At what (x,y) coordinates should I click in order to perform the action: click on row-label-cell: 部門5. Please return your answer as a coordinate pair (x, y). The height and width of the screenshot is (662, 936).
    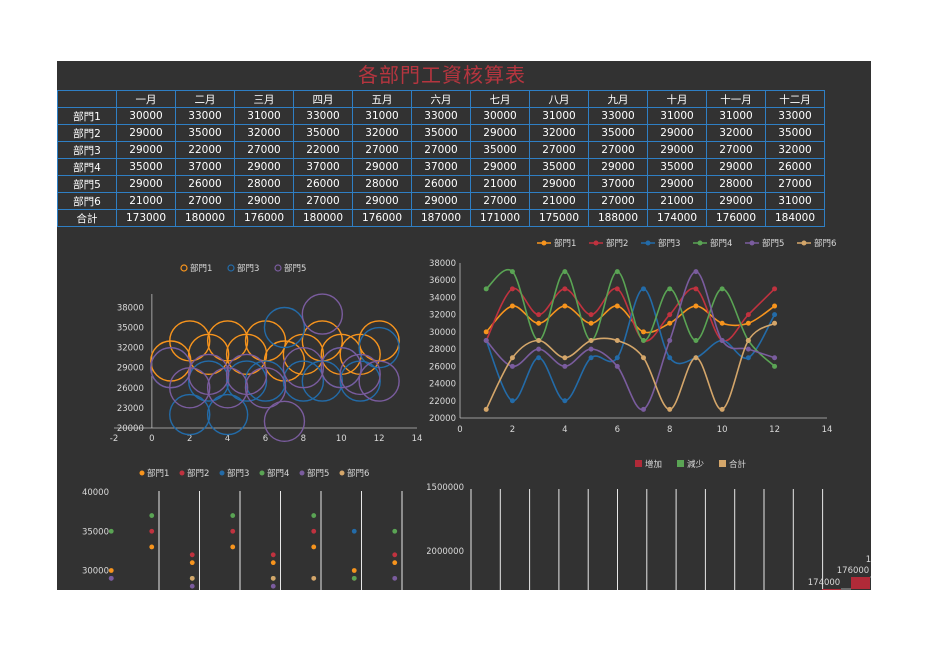
    Looking at the image, I should click on (87, 184).